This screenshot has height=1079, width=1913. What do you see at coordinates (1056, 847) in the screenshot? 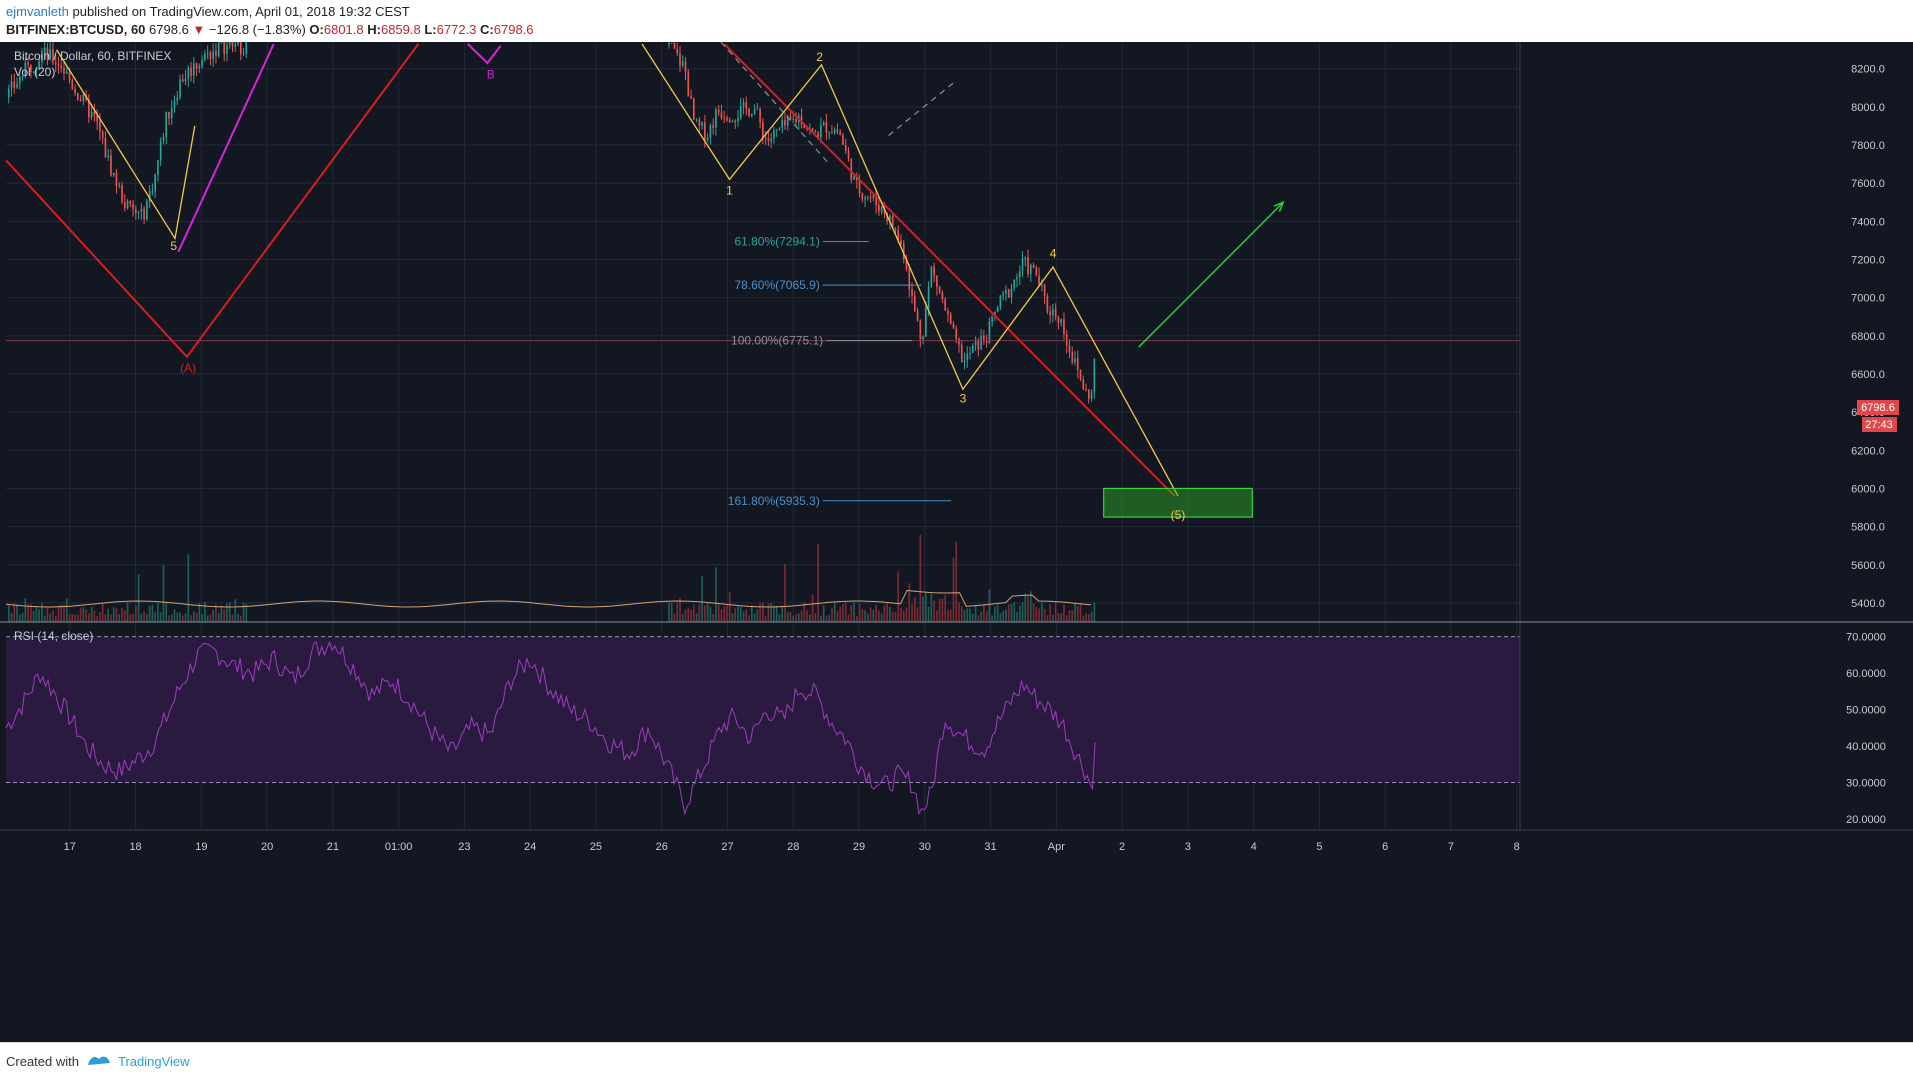
I see `time-tick-label: Apr` at bounding box center [1056, 847].